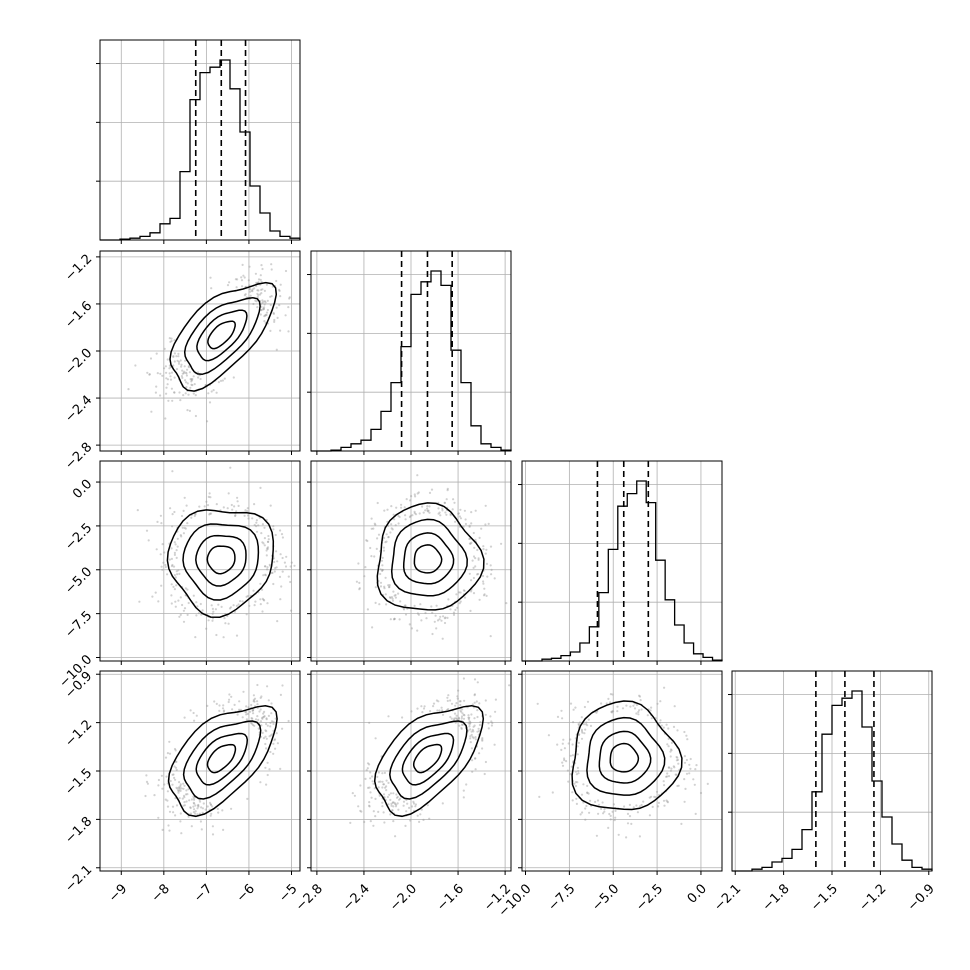 The width and height of the screenshot is (970, 970). What do you see at coordinates (222, 761) in the screenshot?
I see `contour-line` at bounding box center [222, 761].